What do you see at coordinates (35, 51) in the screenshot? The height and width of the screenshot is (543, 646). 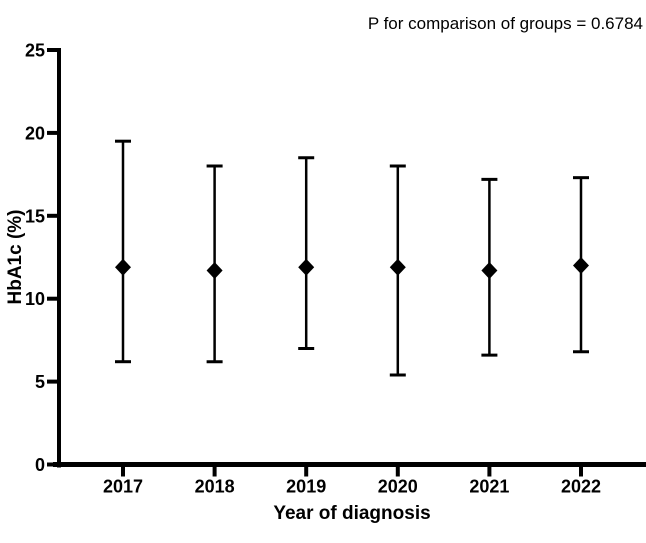 I see `y-tick-label: 25` at bounding box center [35, 51].